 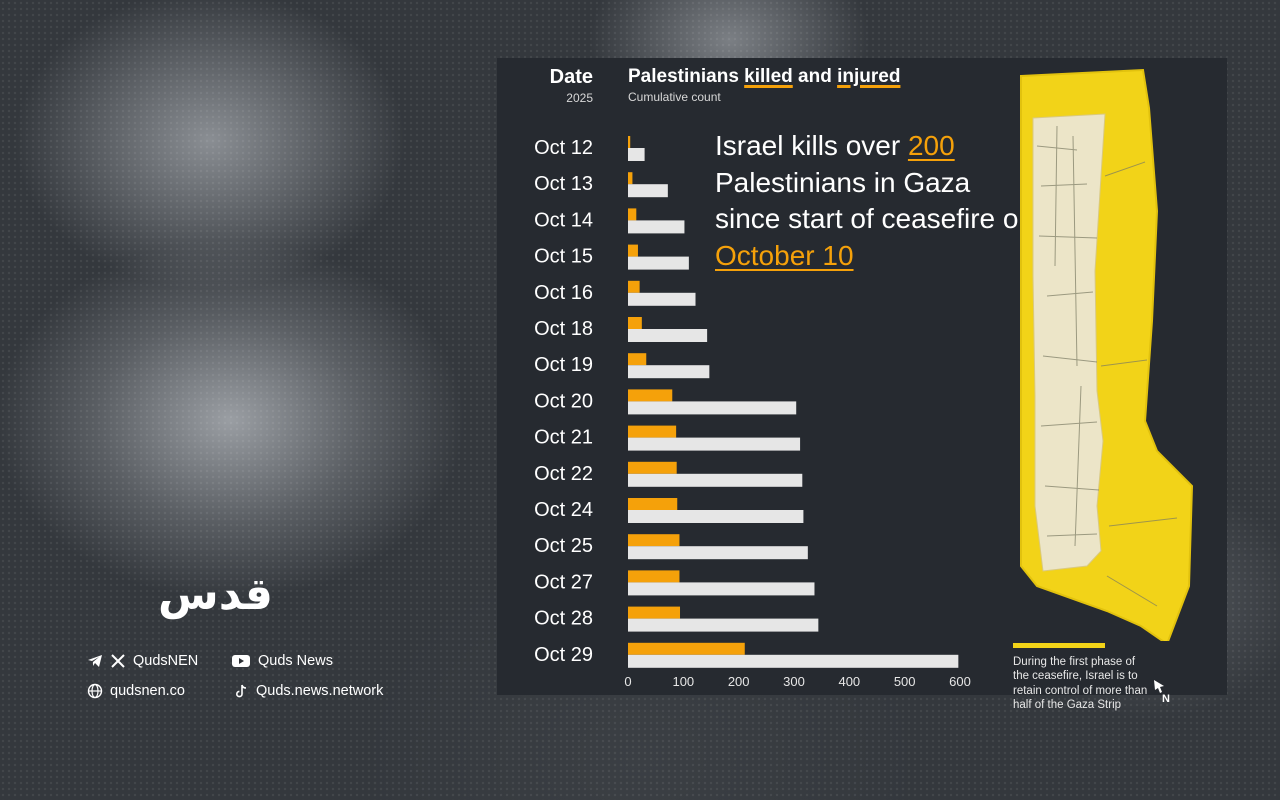 What do you see at coordinates (739, 681) in the screenshot?
I see `x-tick-label: 200` at bounding box center [739, 681].